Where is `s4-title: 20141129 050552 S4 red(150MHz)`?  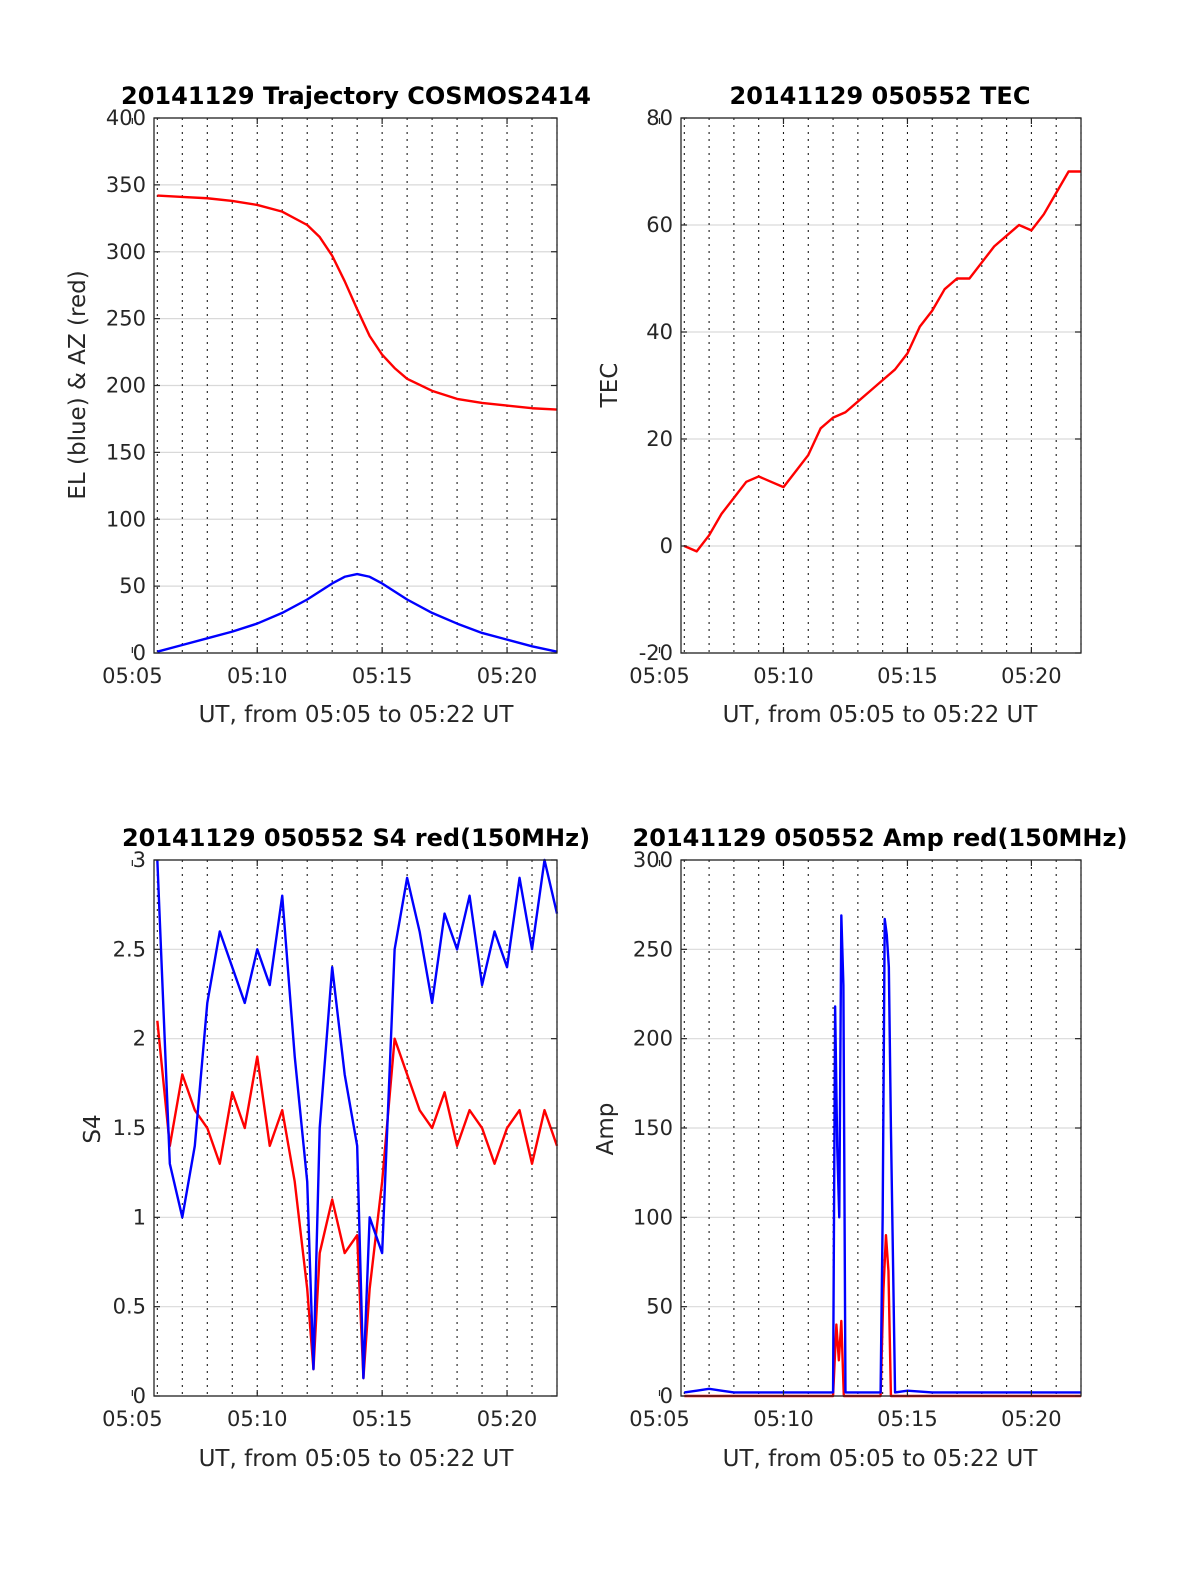
s4-title: 20141129 050552 S4 red(150MHz) is located at coordinates (356, 838).